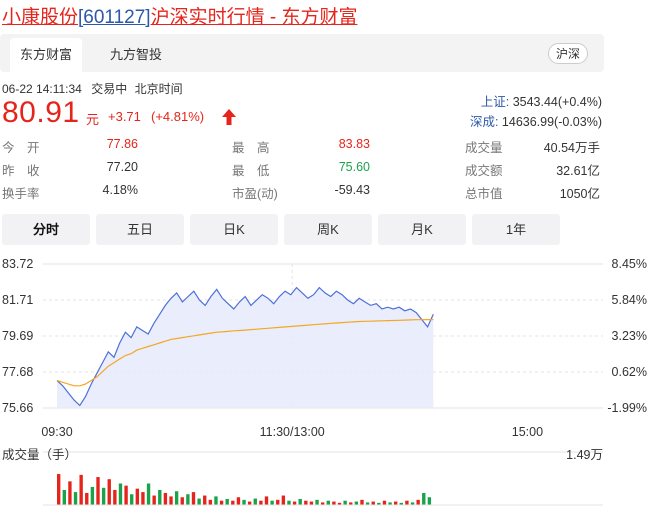 The height and width of the screenshot is (520, 650). What do you see at coordinates (627, 408) in the screenshot?
I see `y-right-tick: -1.99%` at bounding box center [627, 408].